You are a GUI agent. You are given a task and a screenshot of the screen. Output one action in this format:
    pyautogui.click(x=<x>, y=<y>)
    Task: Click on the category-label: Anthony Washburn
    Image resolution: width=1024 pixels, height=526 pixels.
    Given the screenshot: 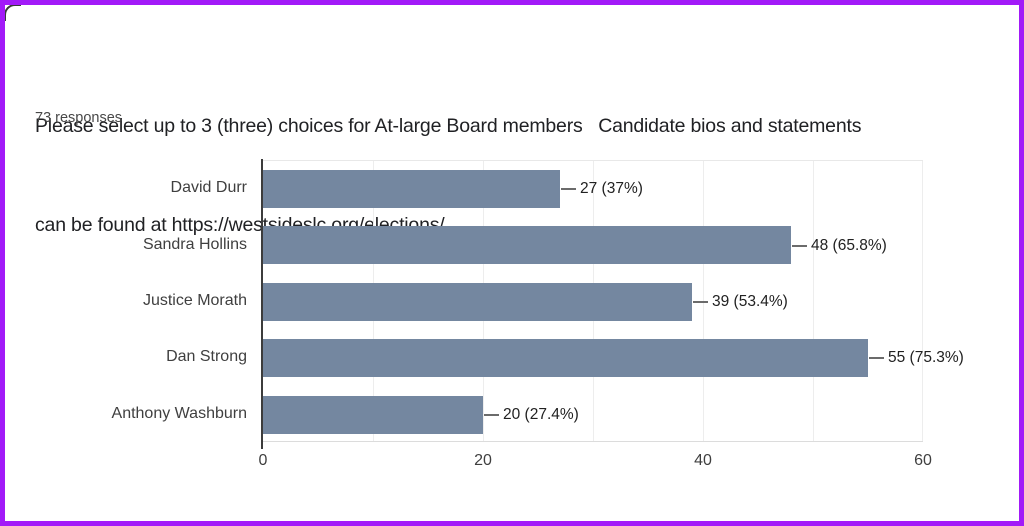 What is the action you would take?
    pyautogui.click(x=179, y=413)
    